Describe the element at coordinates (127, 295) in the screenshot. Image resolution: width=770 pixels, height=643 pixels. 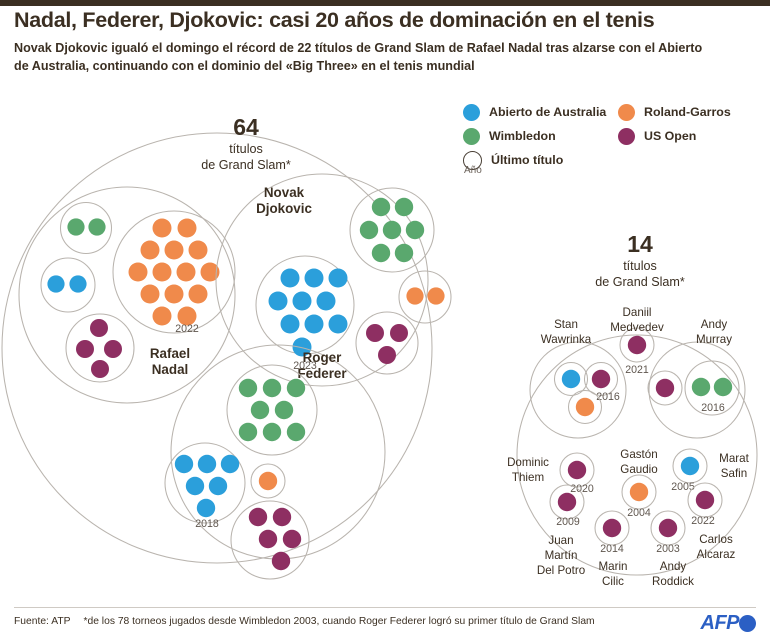
I see `player-group-nadal: Rafael Nadal` at that location.